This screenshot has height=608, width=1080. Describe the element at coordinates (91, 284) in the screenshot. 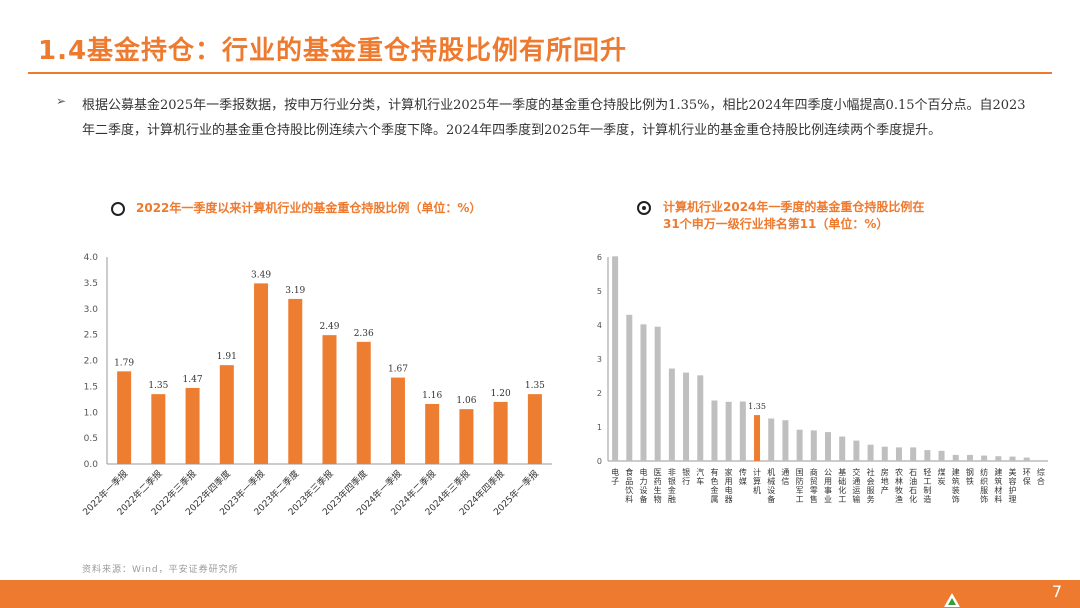

I see `y-tick-label: 3.5` at that location.